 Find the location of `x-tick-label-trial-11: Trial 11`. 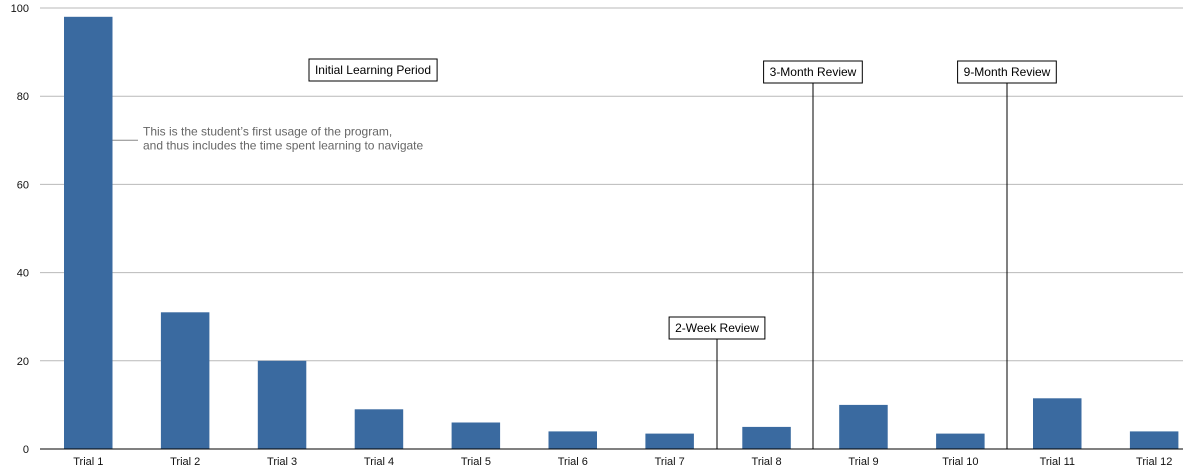

x-tick-label-trial-11: Trial 11 is located at coordinates (1057, 462).